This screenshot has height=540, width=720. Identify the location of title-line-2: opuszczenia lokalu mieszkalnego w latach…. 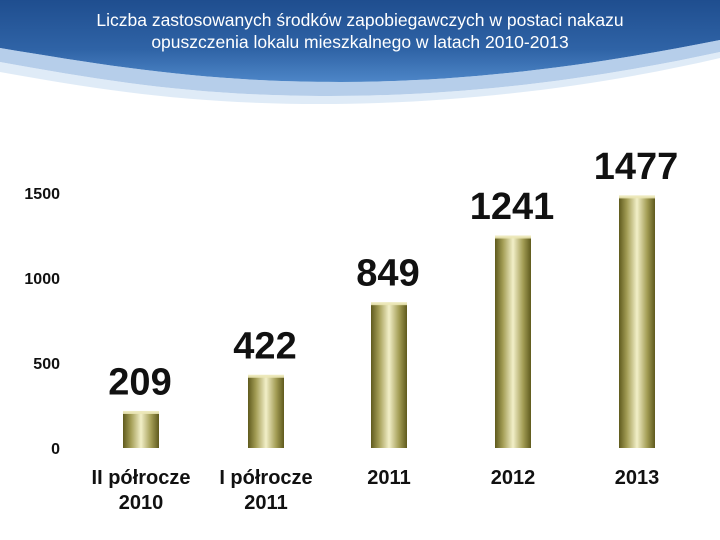
(360, 42).